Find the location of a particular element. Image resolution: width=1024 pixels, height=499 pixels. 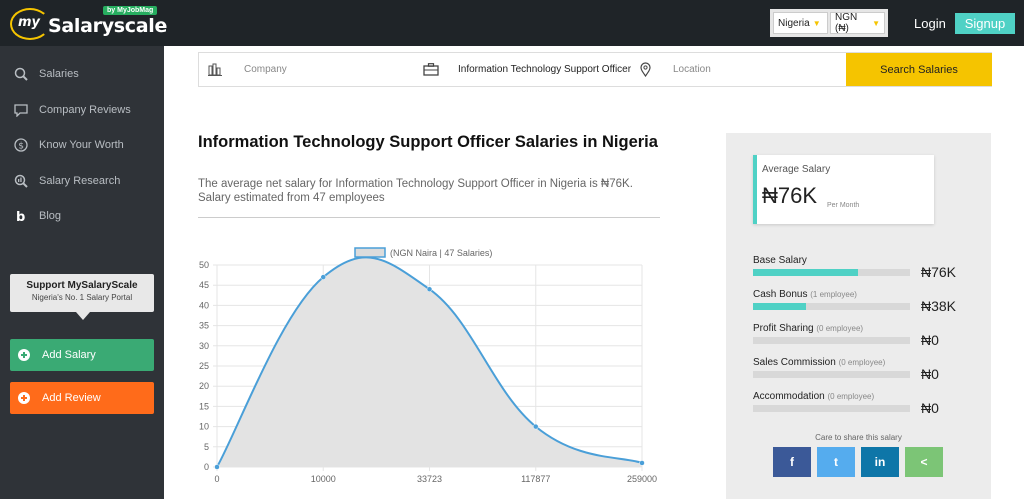

y-tick-label: 10 is located at coordinates (204, 427).